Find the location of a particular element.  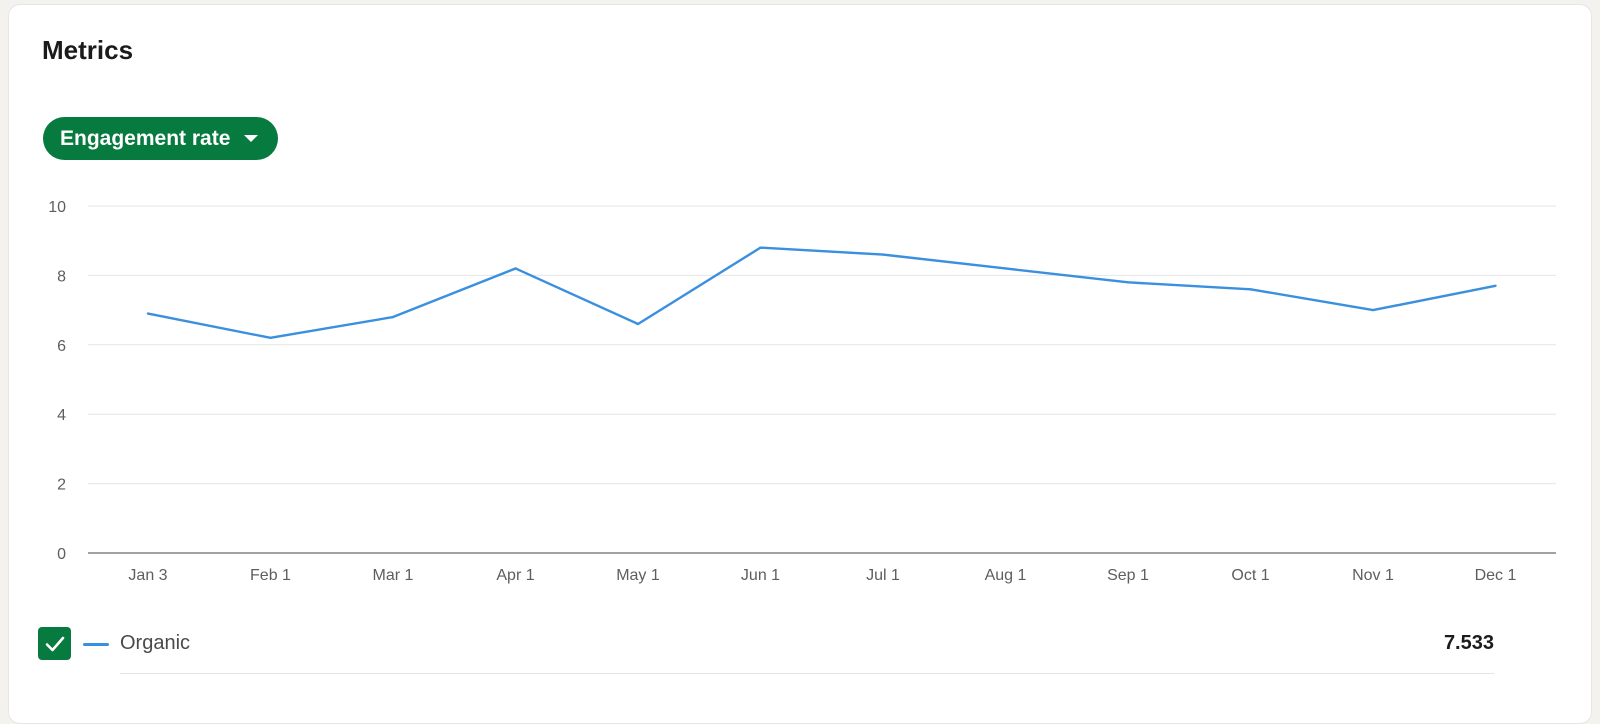

x-tick-label: May 1 is located at coordinates (638, 575).